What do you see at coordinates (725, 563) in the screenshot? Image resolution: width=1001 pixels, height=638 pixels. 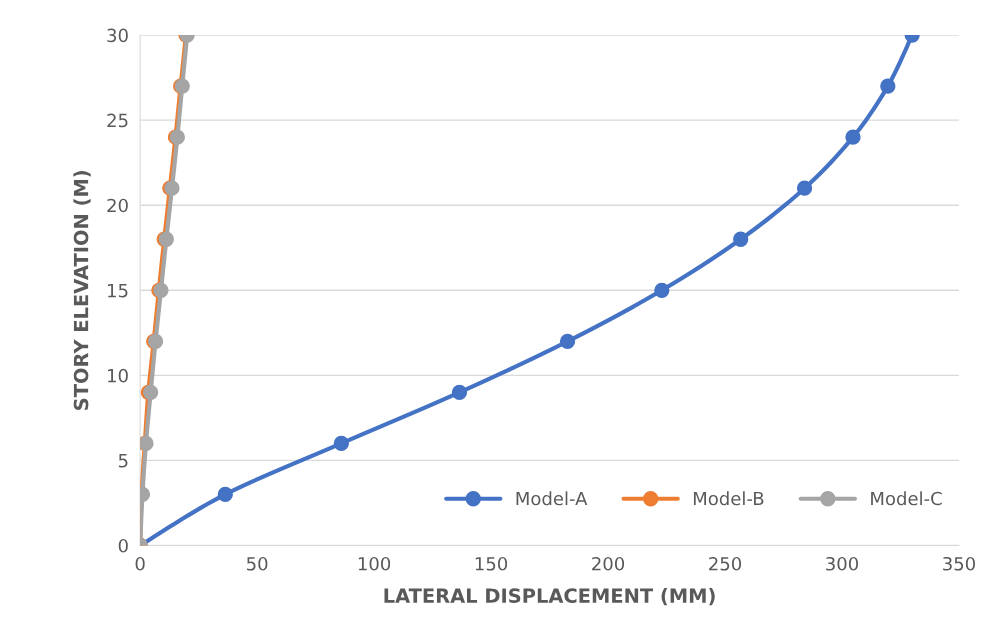 I see `x-tick-label: 250` at bounding box center [725, 563].